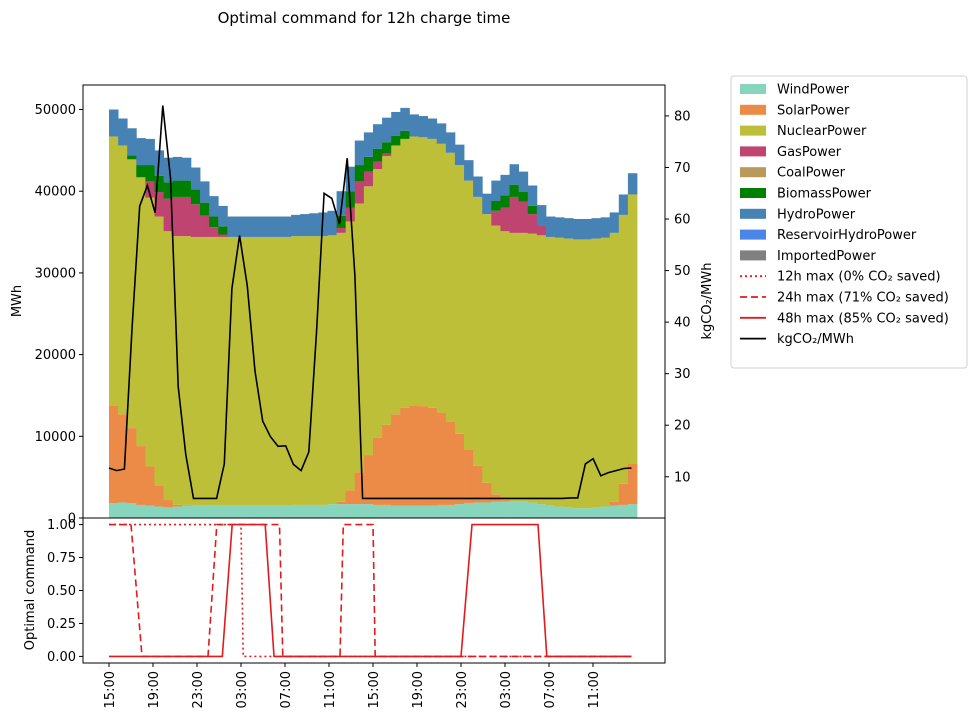  I want to click on bottom-y-ticks: 0.00 0.25 0.50 0.75 1.00, so click(65, 591).